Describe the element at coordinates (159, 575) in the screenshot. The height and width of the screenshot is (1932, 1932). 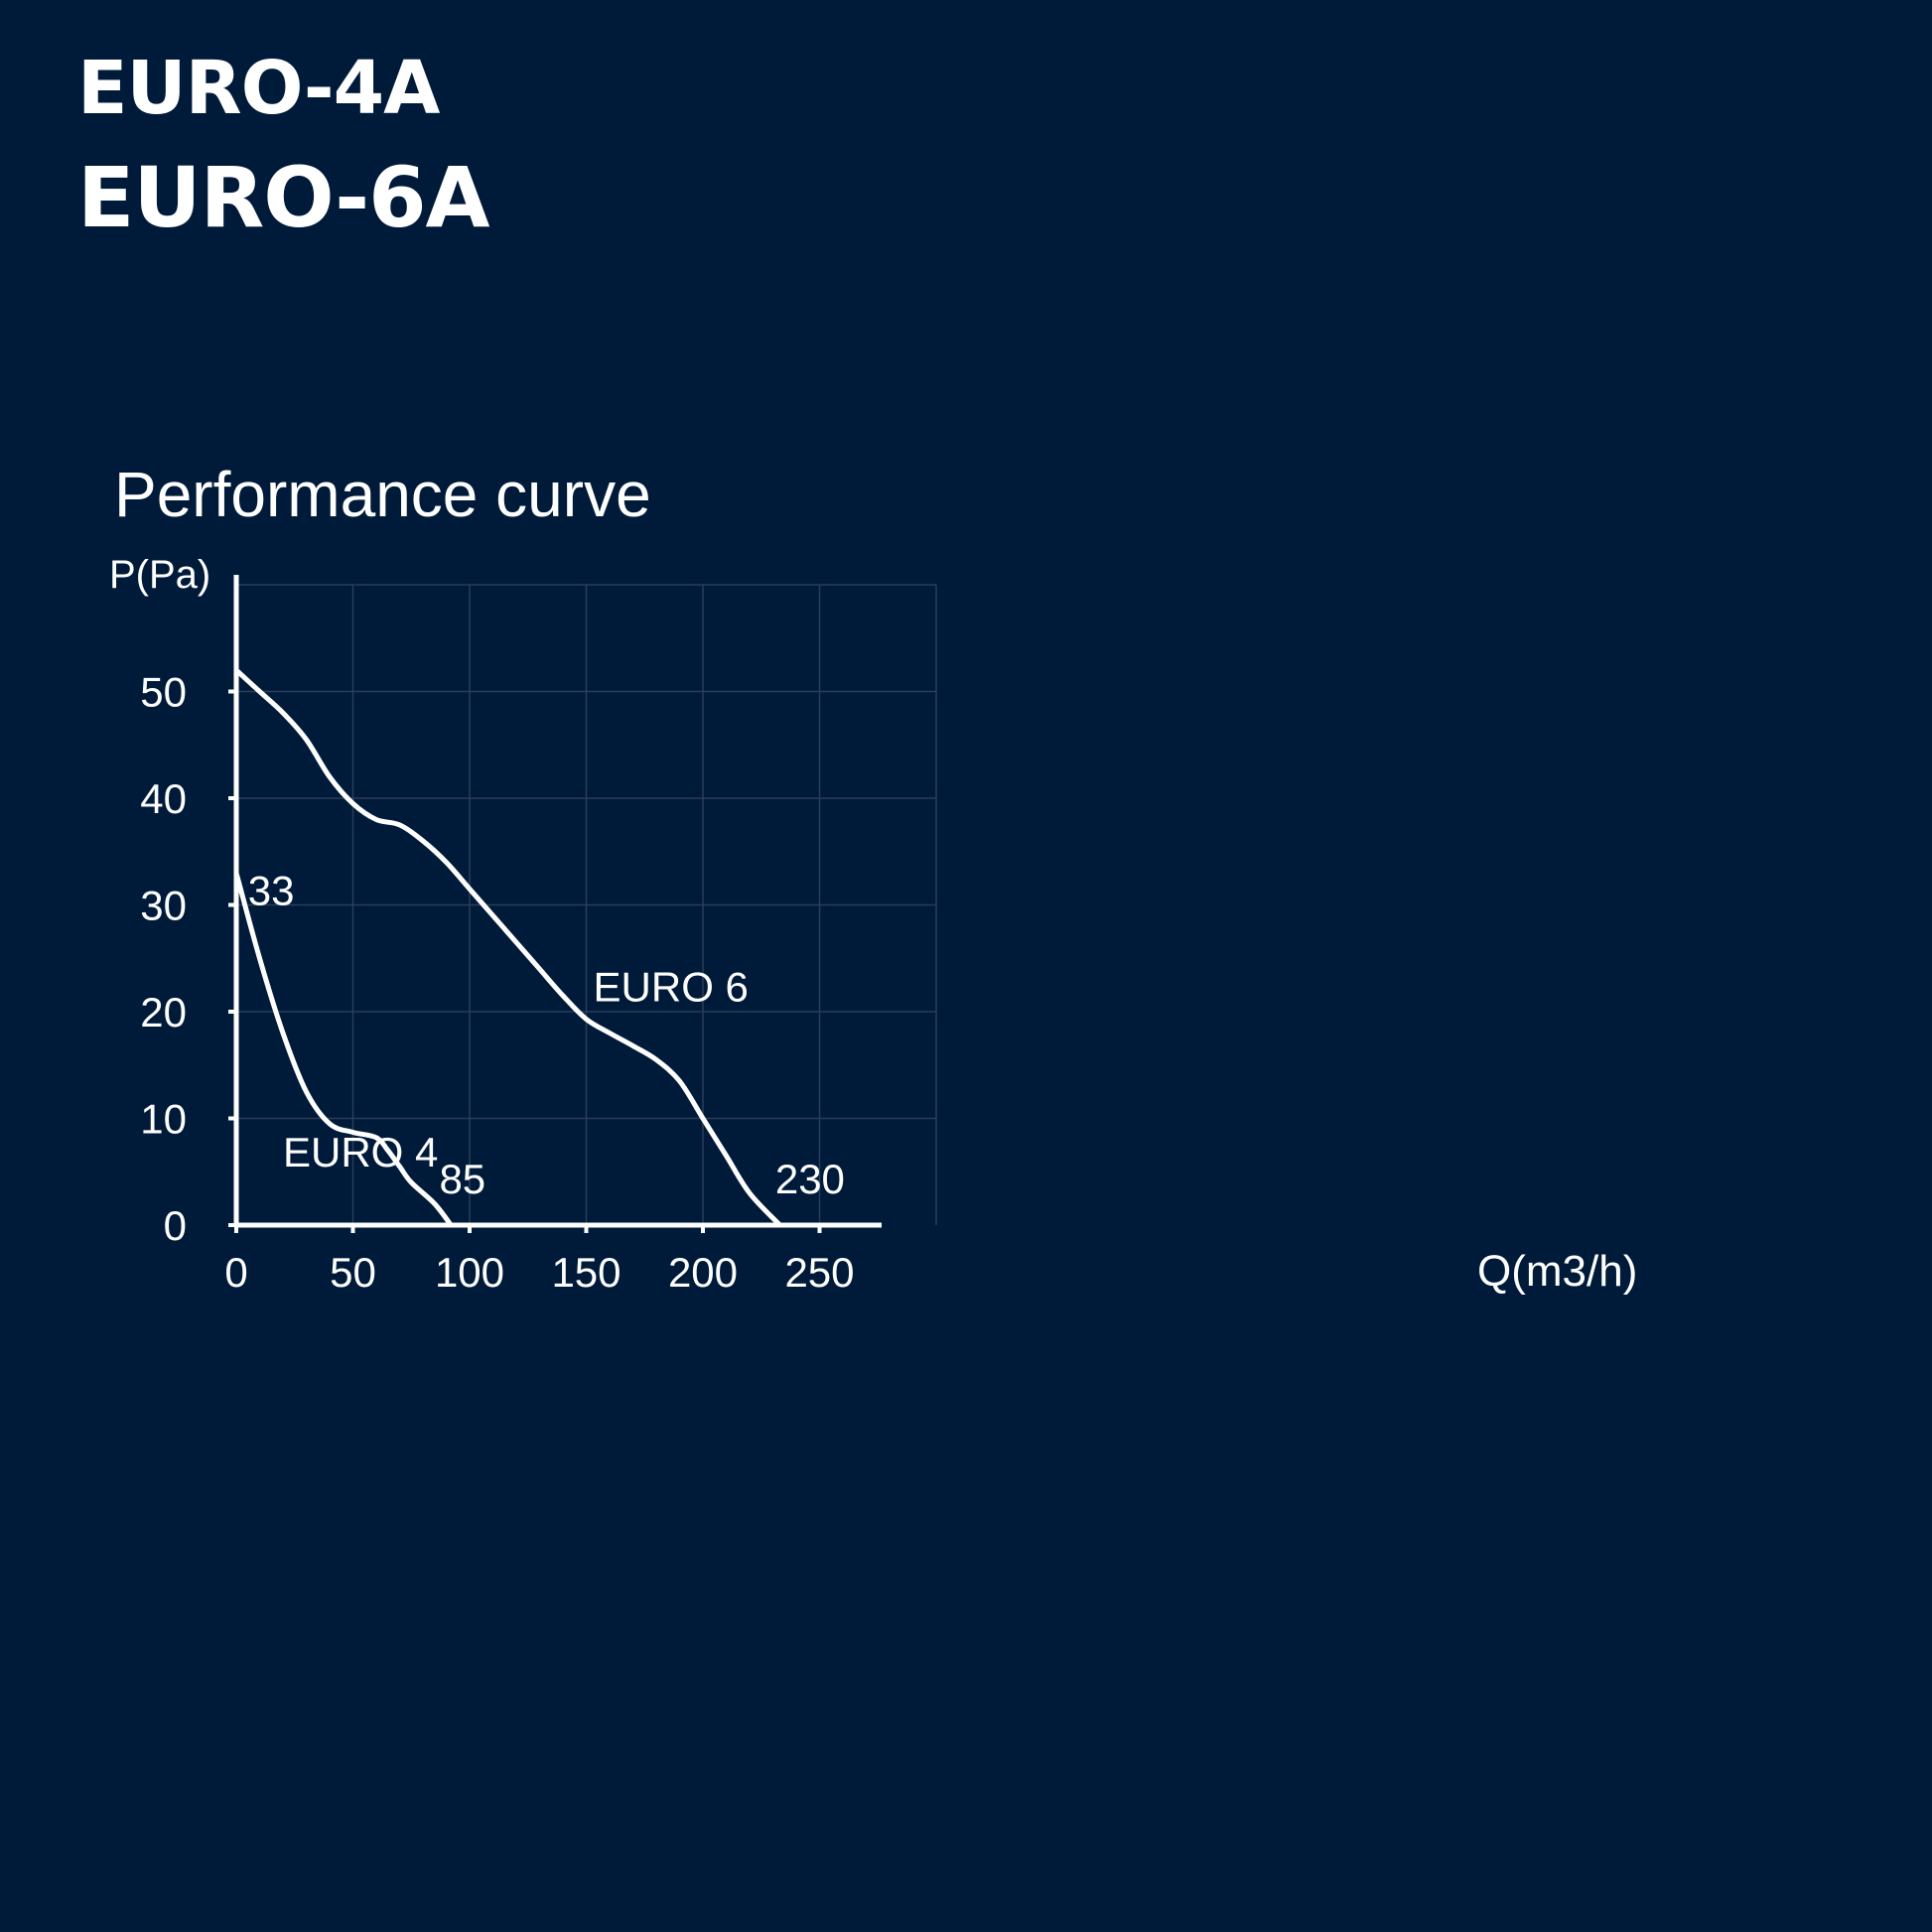
I see `y-axis-label: P(Pa)` at that location.